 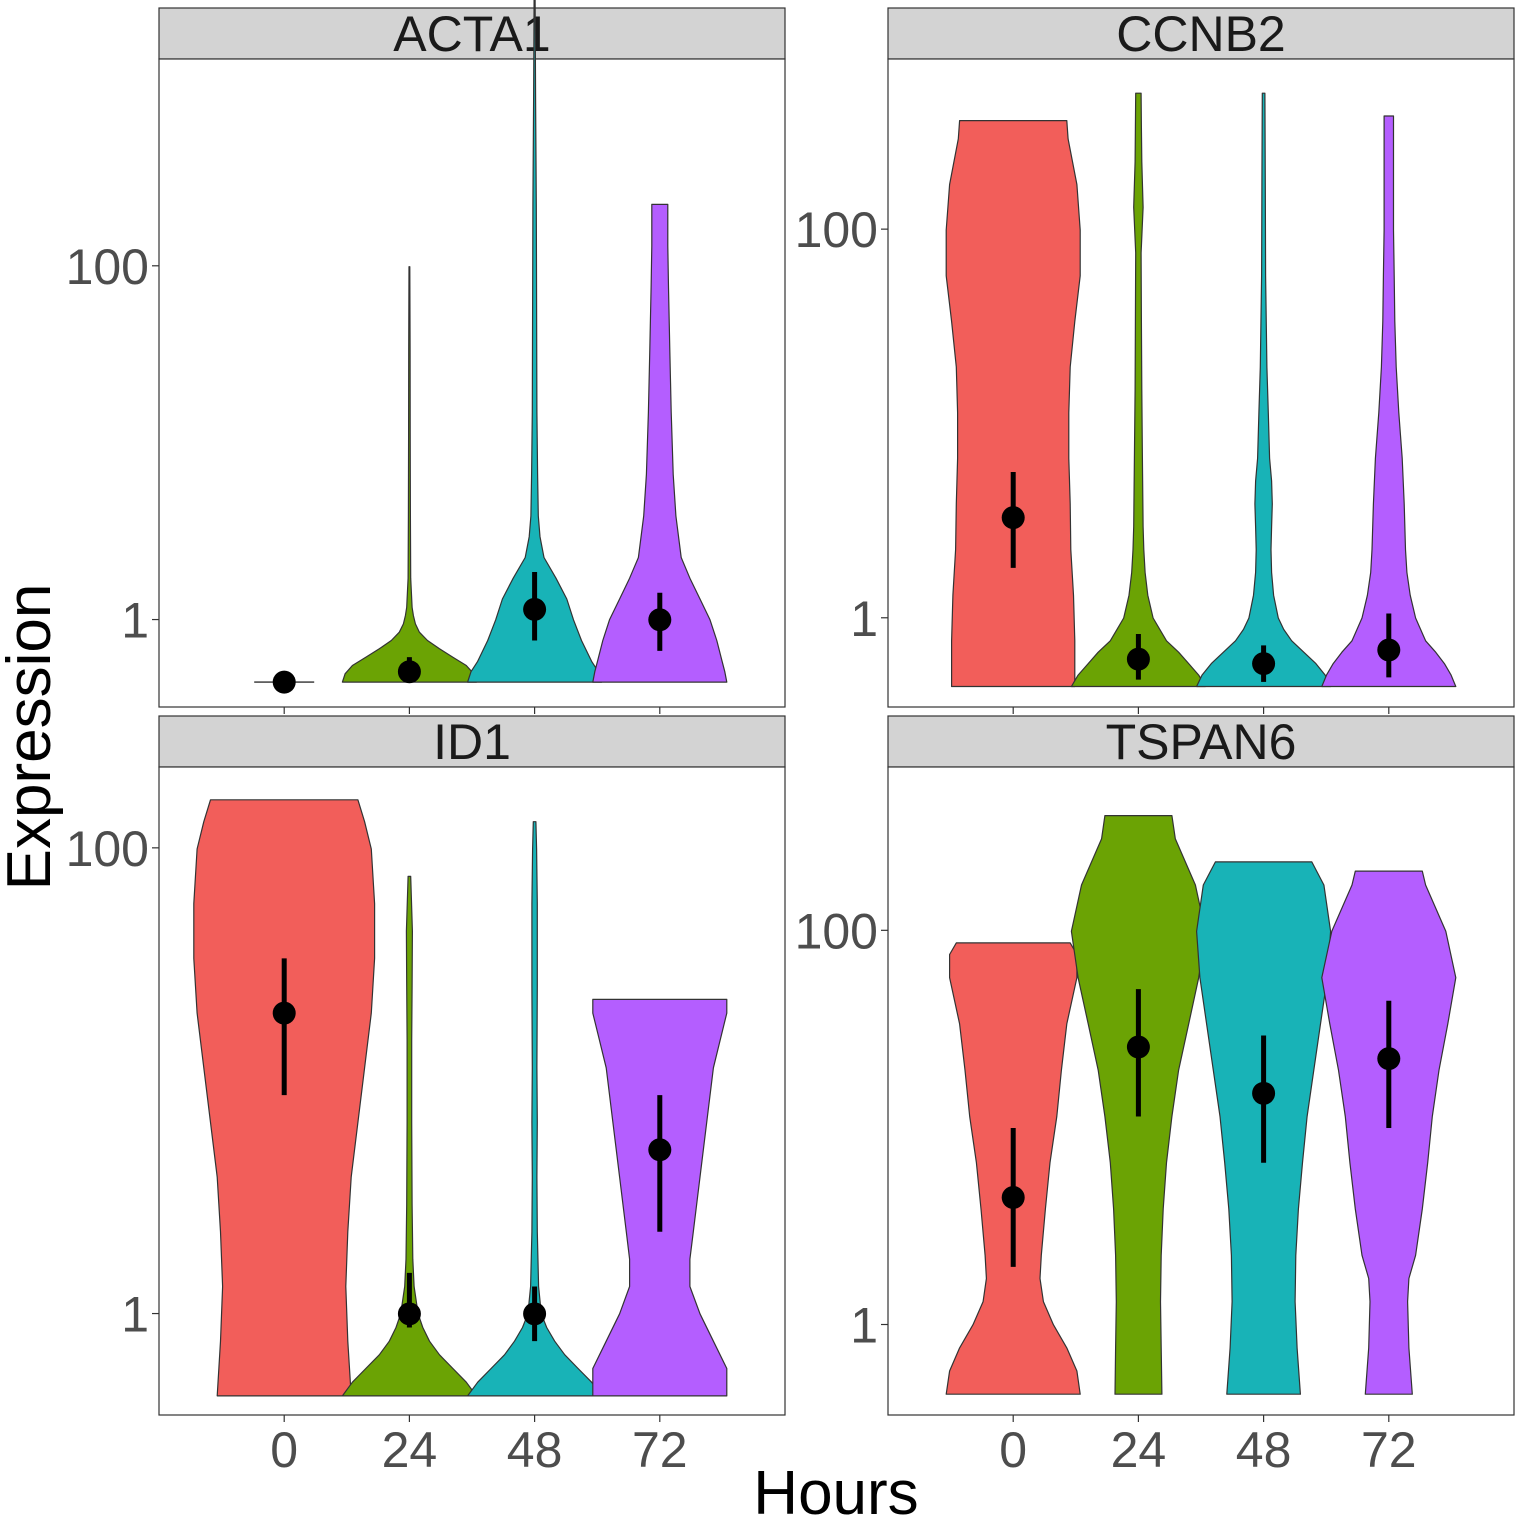 I want to click on facet-title: ACTA1, so click(x=471, y=34).